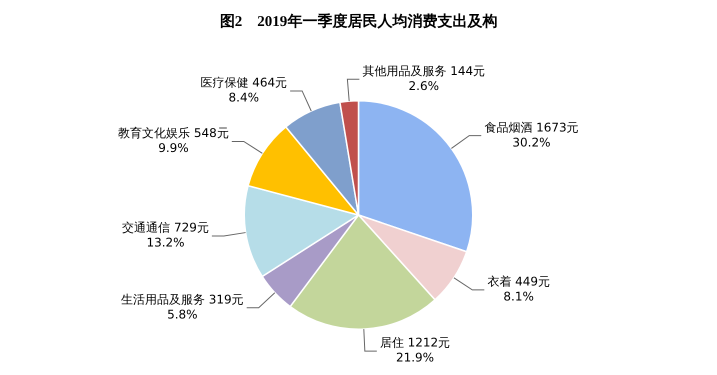 The width and height of the screenshot is (717, 375). What do you see at coordinates (173, 141) in the screenshot?
I see `slice-label: 教育文化娱乐 548元 9.9%` at bounding box center [173, 141].